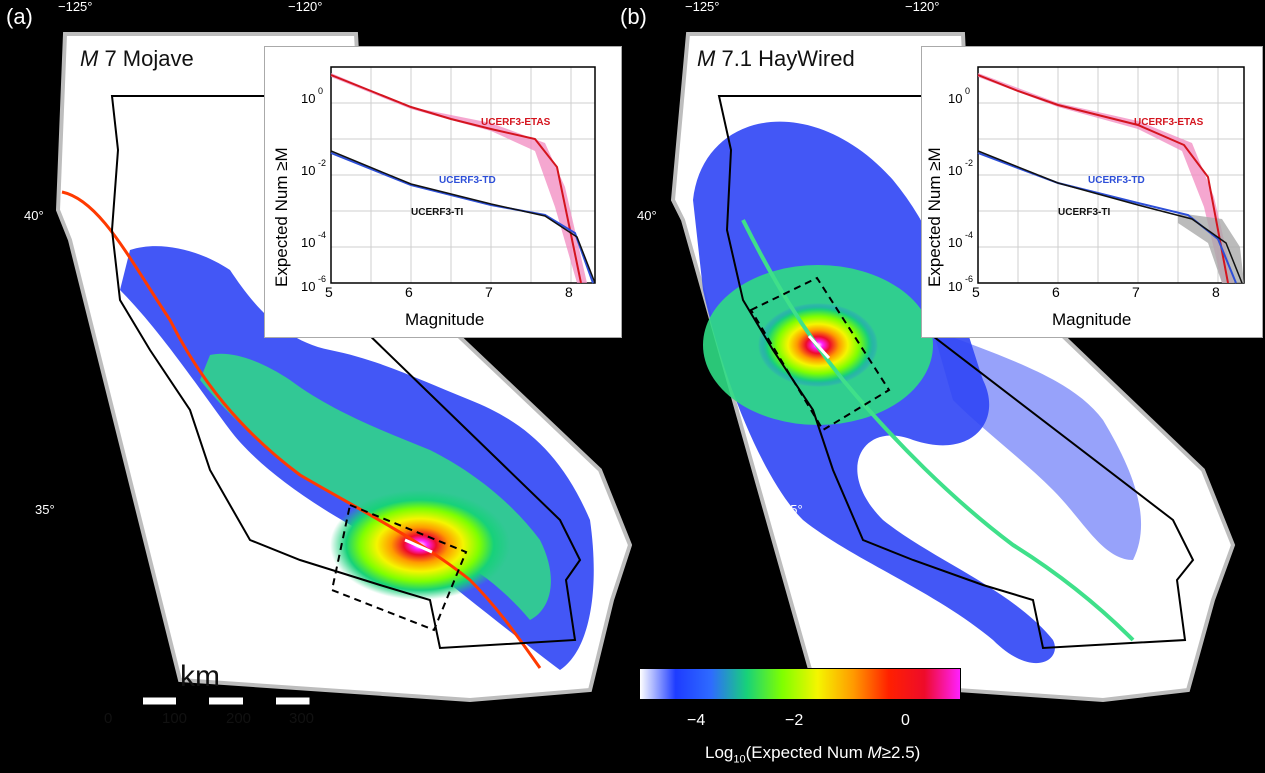 The width and height of the screenshot is (1265, 773). What do you see at coordinates (200, 676) in the screenshot?
I see `scale-unit: km` at bounding box center [200, 676].